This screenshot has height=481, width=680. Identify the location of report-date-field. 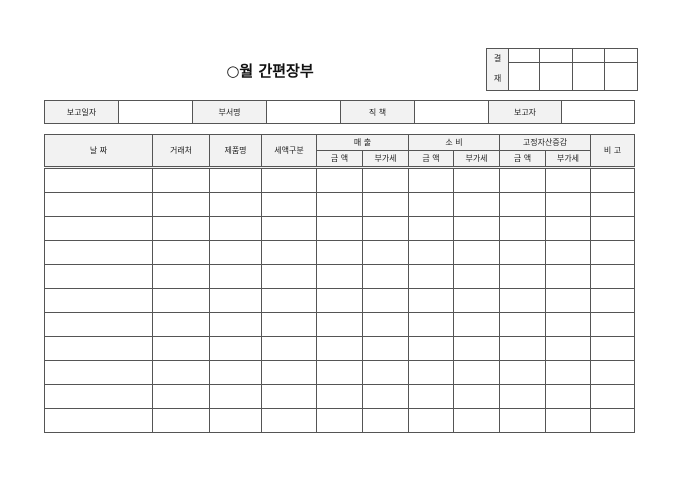
(155, 112).